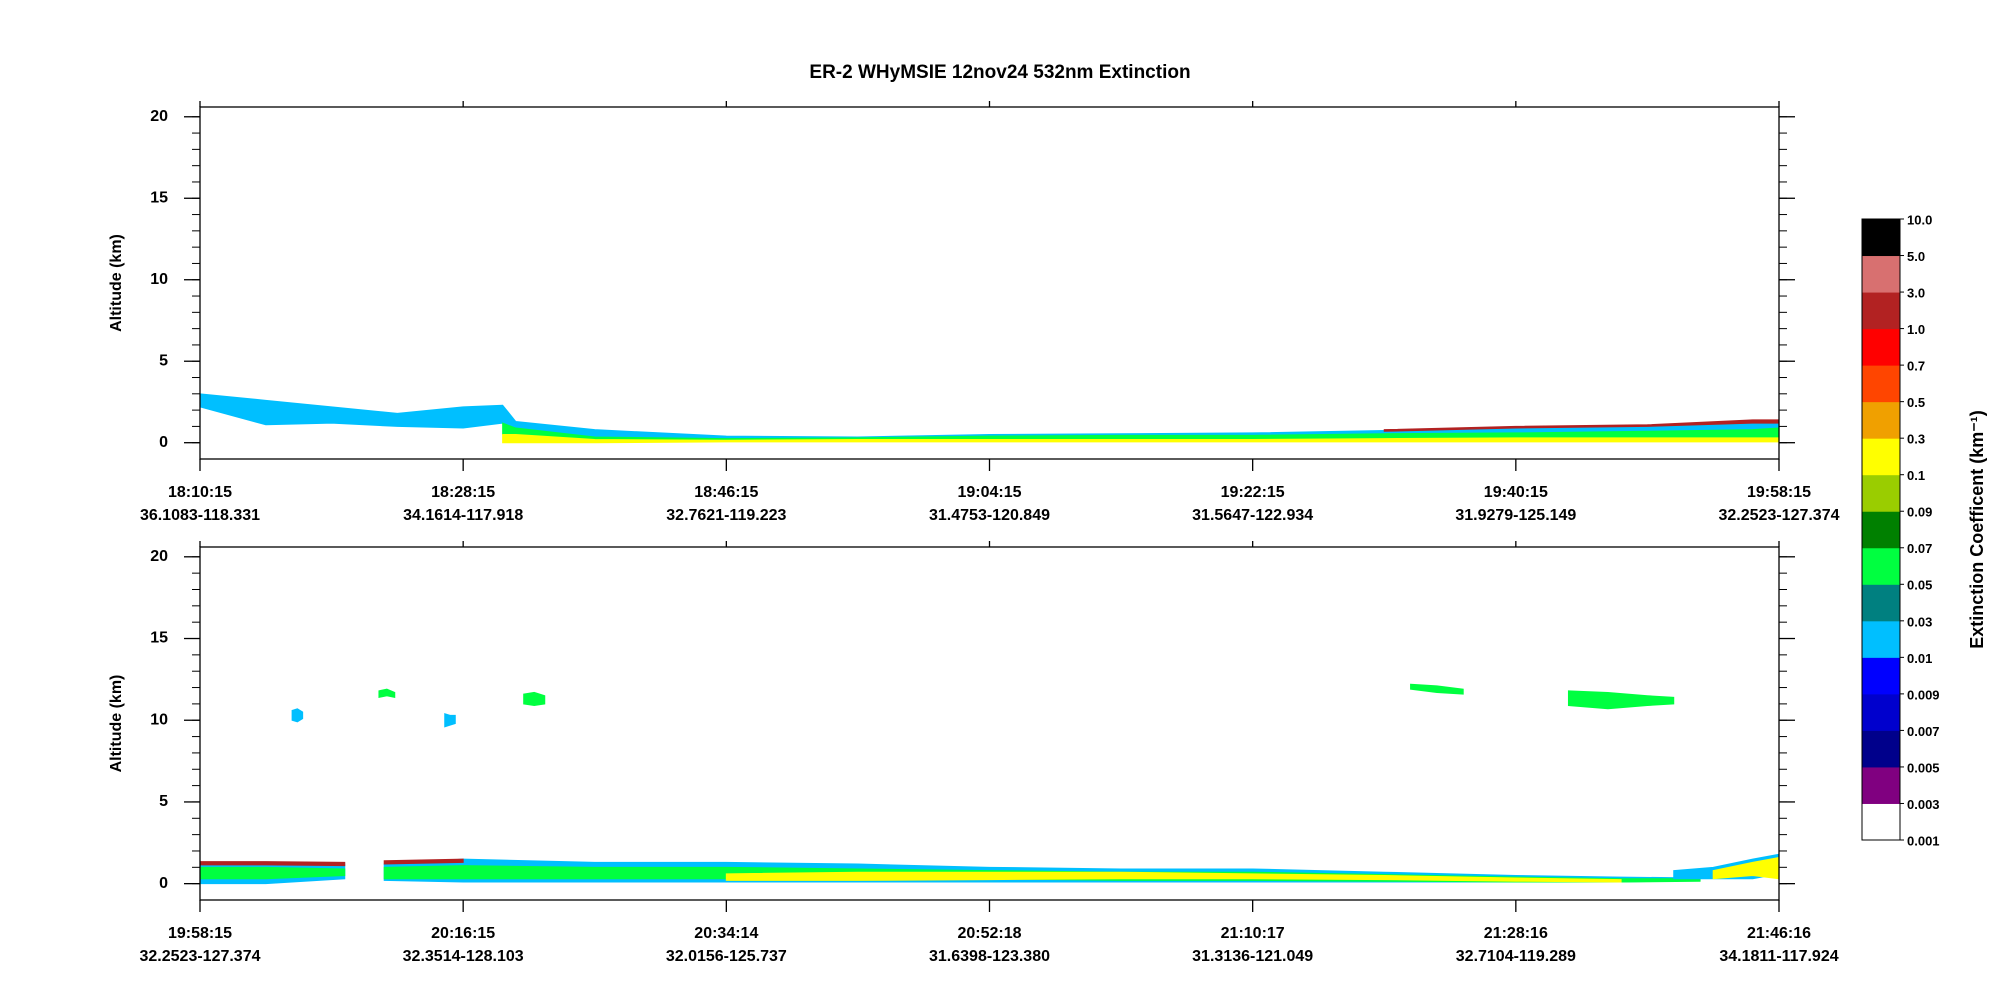 Image resolution: width=2000 pixels, height=1000 pixels. Describe the element at coordinates (1916, 329) in the screenshot. I see `colorbar-tick-label: 1.0` at that location.